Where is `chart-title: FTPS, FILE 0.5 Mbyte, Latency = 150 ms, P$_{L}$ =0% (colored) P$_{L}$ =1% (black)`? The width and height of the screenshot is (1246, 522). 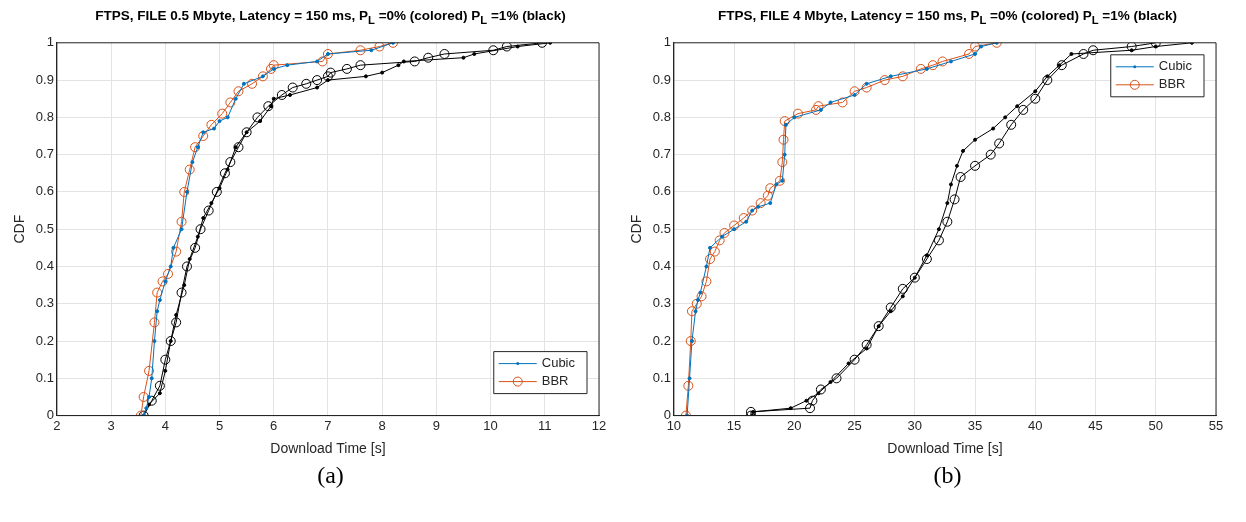 chart-title: FTPS, FILE 0.5 Mbyte, Latency = 150 ms, P$_{L}$ =0% (colored) P$_{L}$ =1% (black) is located at coordinates (330, 18).